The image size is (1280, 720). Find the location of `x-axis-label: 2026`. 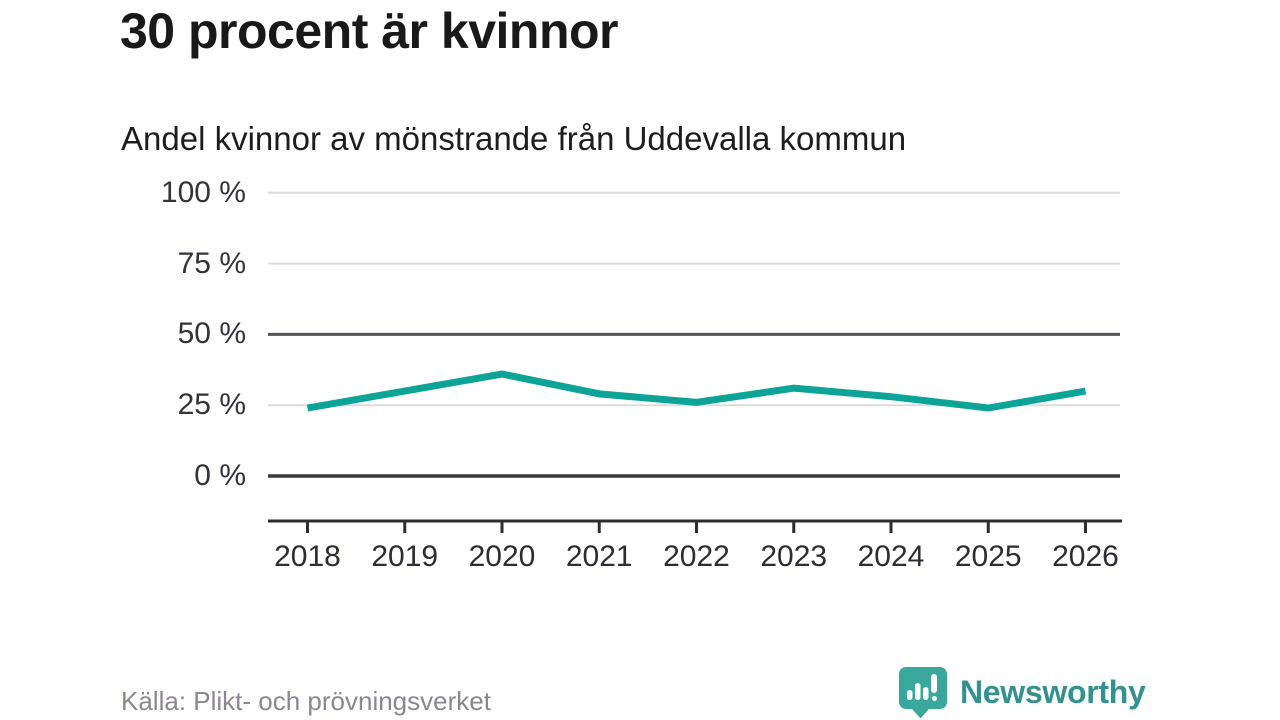

x-axis-label: 2026 is located at coordinates (1085, 556).